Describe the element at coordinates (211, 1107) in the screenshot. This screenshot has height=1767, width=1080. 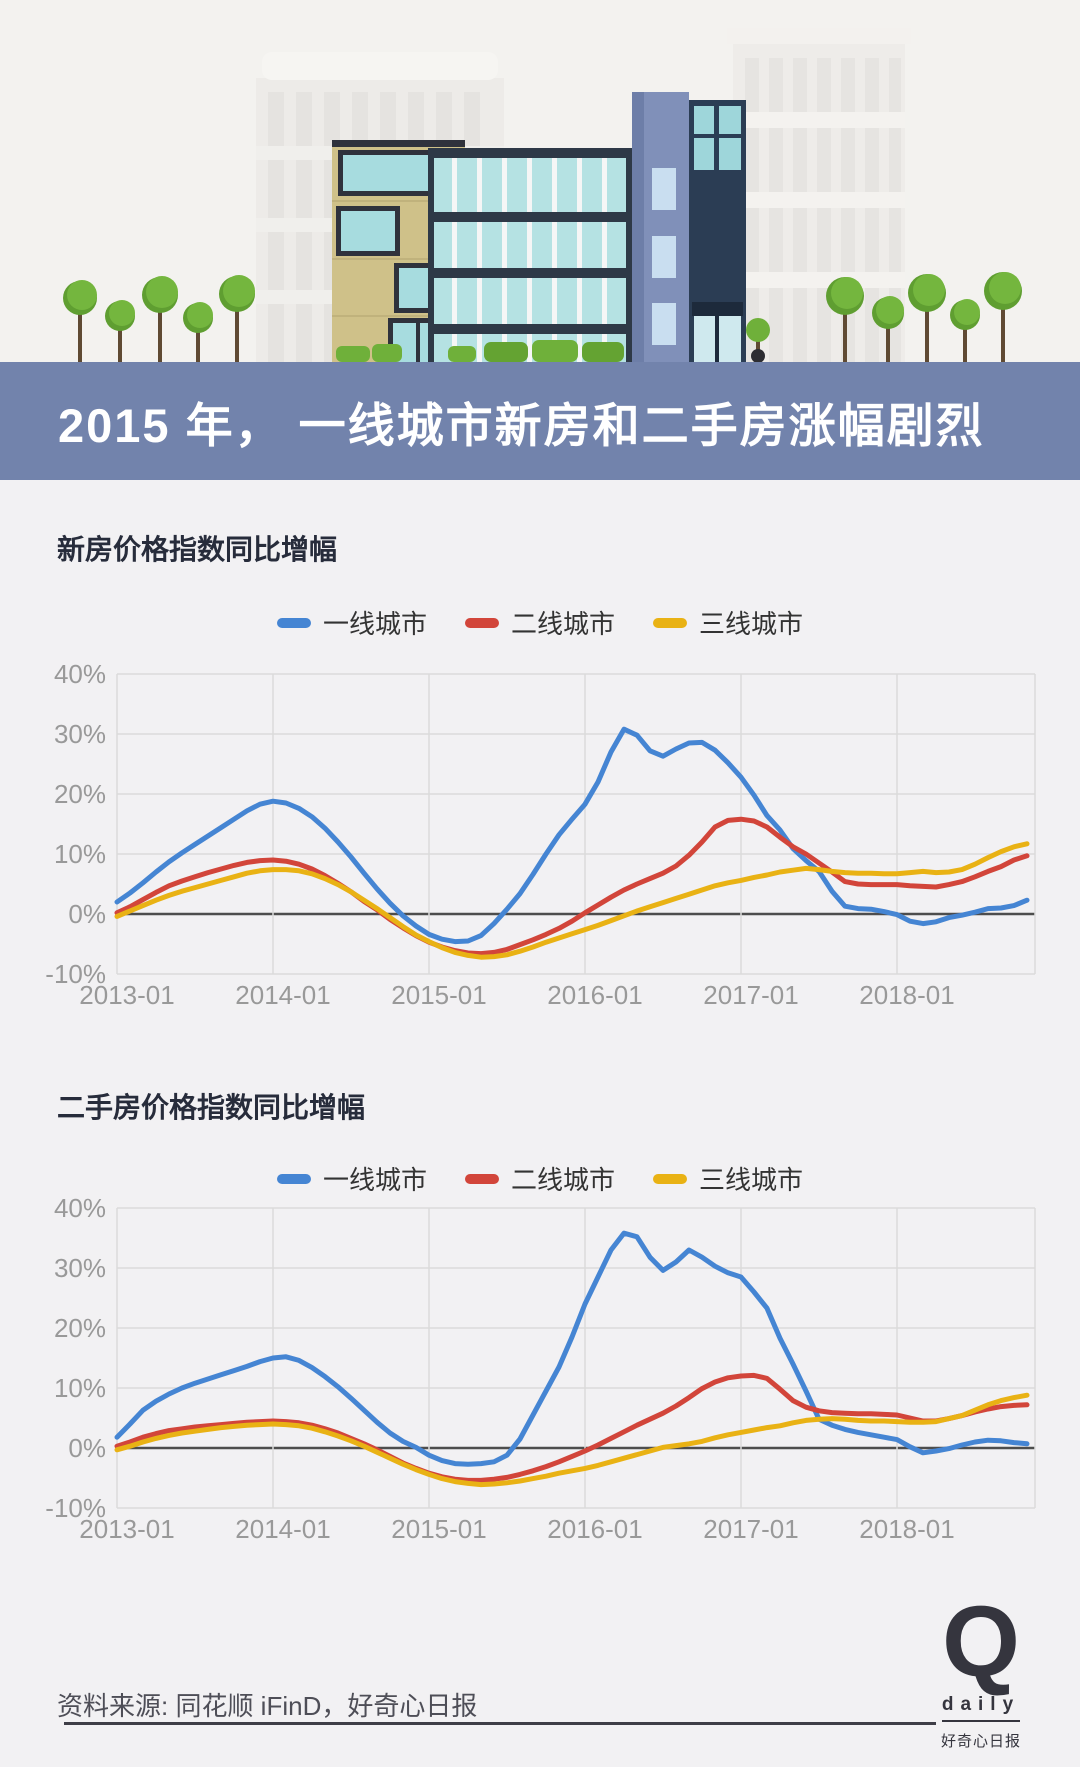
I see `chart-title-resale: 二手房价格指数同比增幅` at that location.